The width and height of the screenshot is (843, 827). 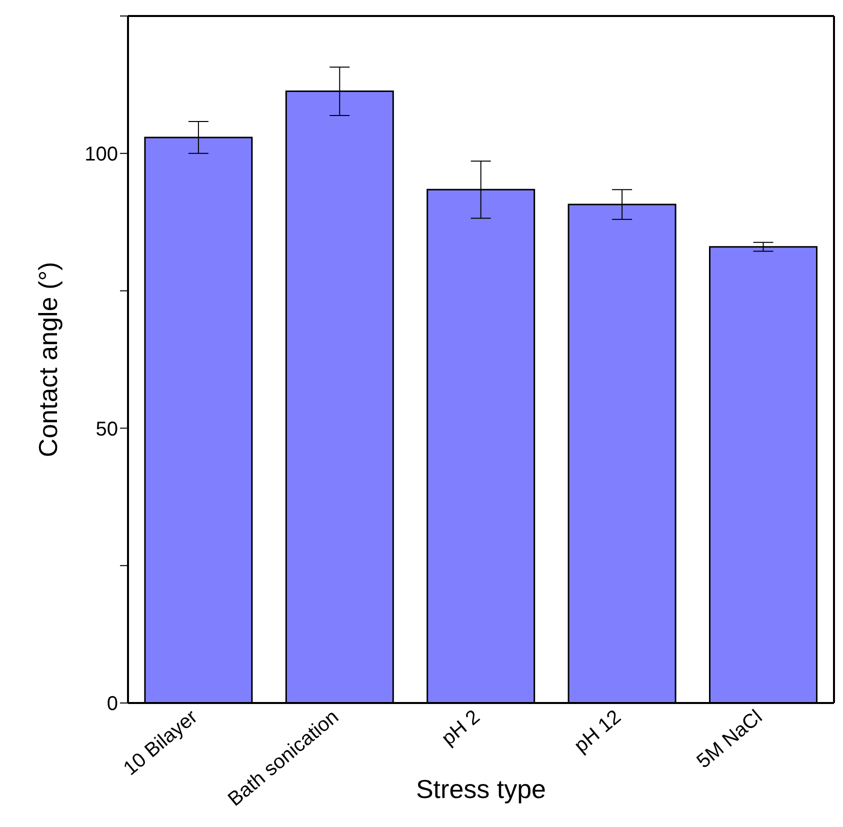 I want to click on x-axis-title: Stress type, so click(x=481, y=789).